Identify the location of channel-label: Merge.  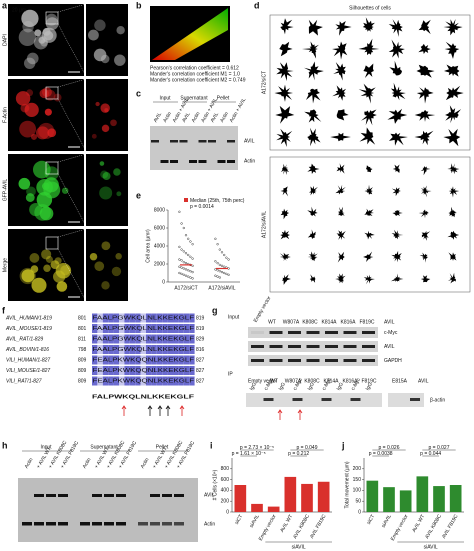
(5, 265).